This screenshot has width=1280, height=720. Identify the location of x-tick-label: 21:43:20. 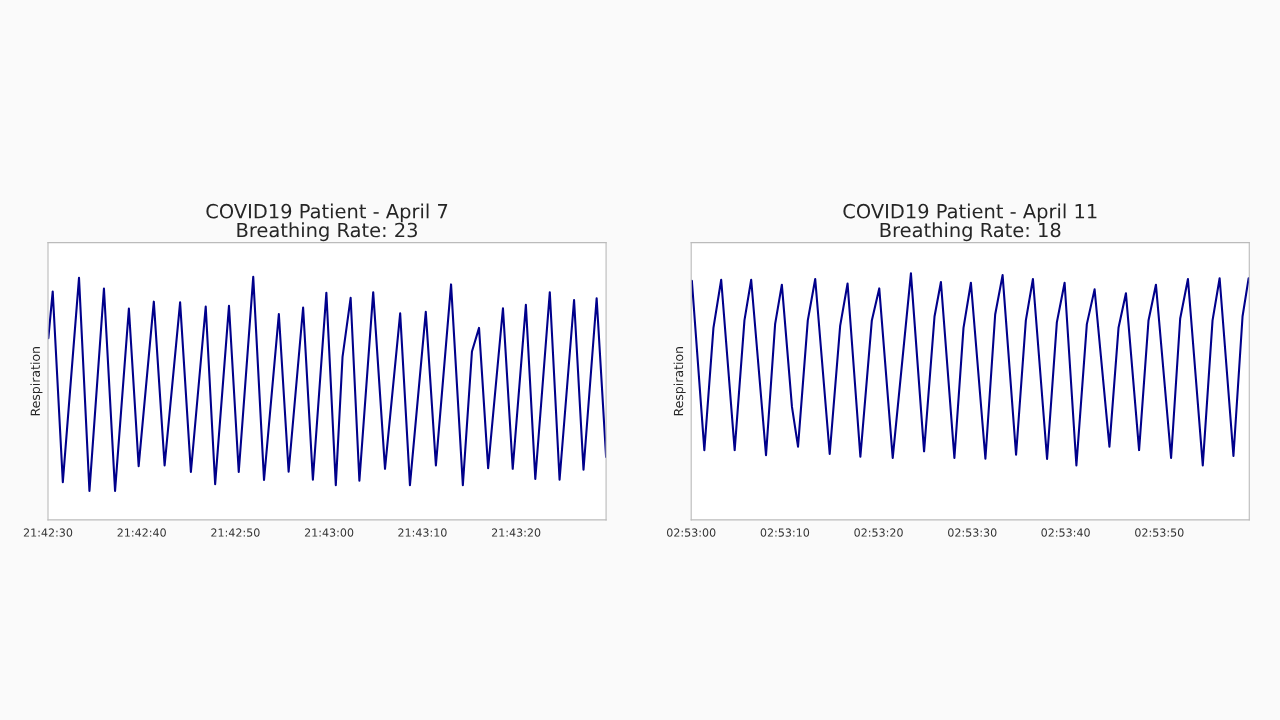
(516, 532).